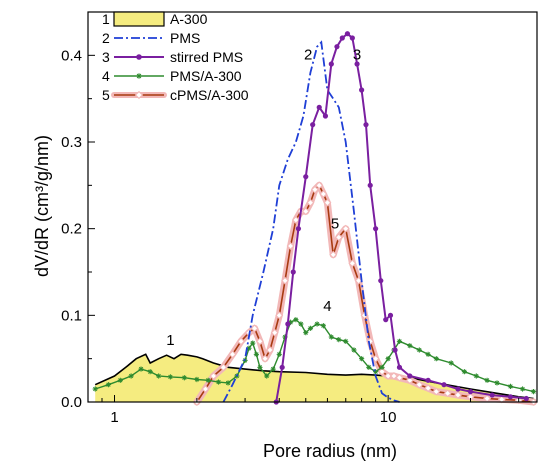 This screenshot has height=470, width=550. I want to click on legend-label: PMS/A-300, so click(206, 76).